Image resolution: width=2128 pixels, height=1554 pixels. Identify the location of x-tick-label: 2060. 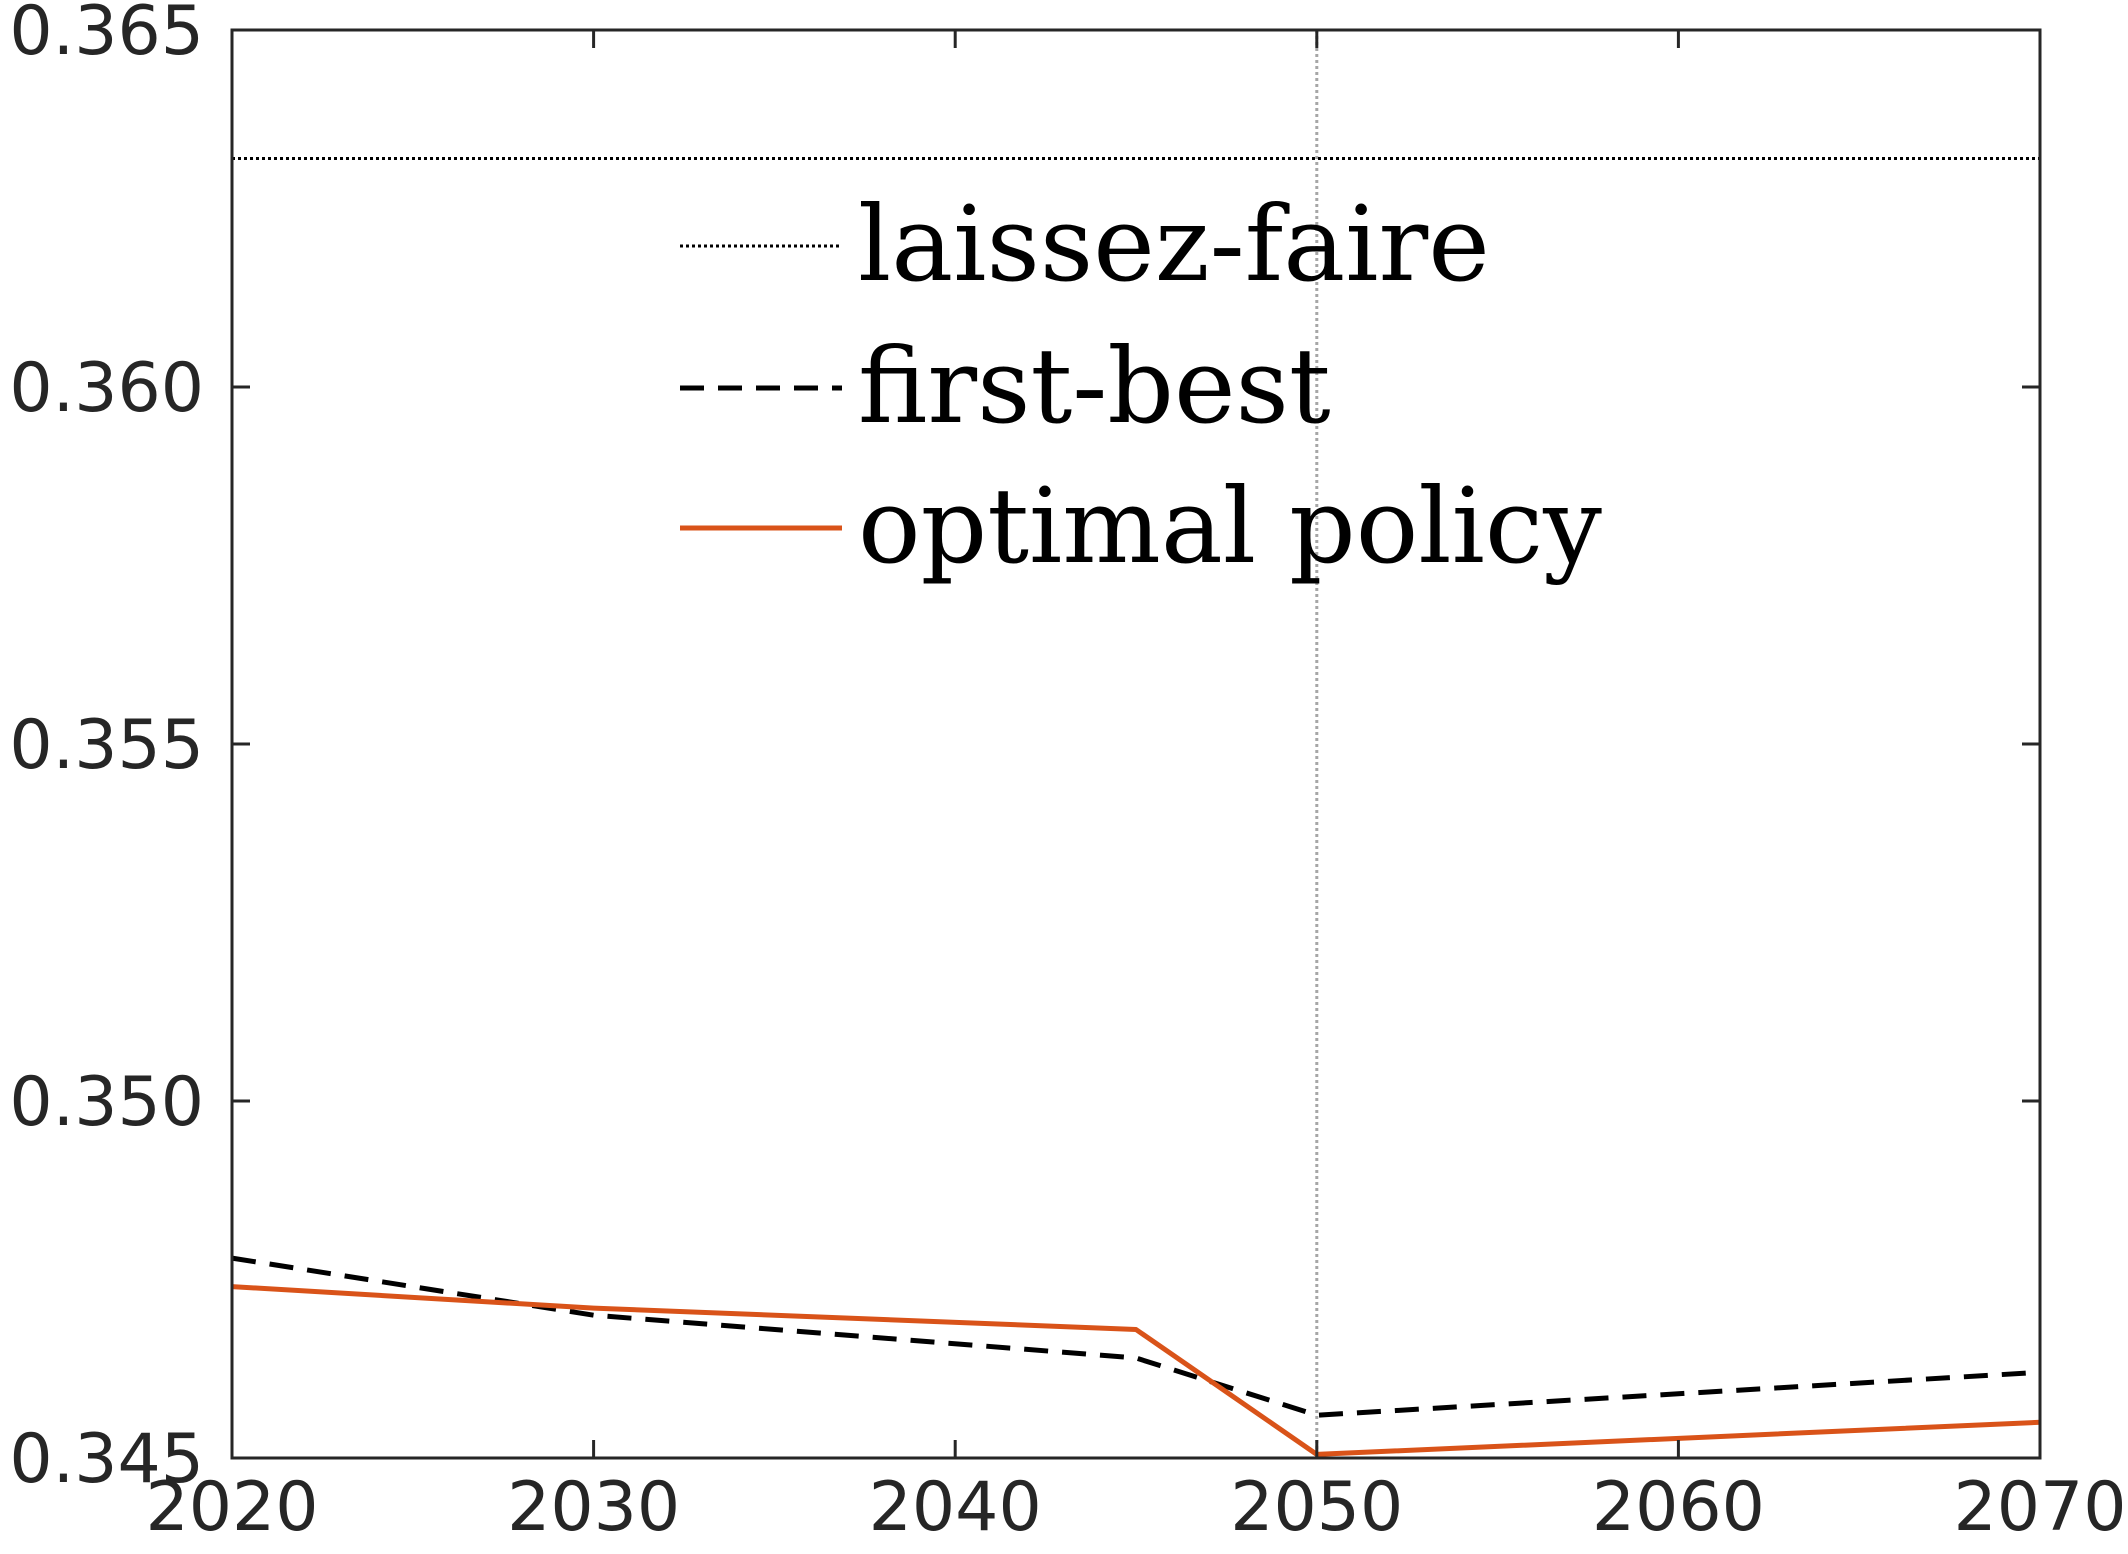
(1678, 1507).